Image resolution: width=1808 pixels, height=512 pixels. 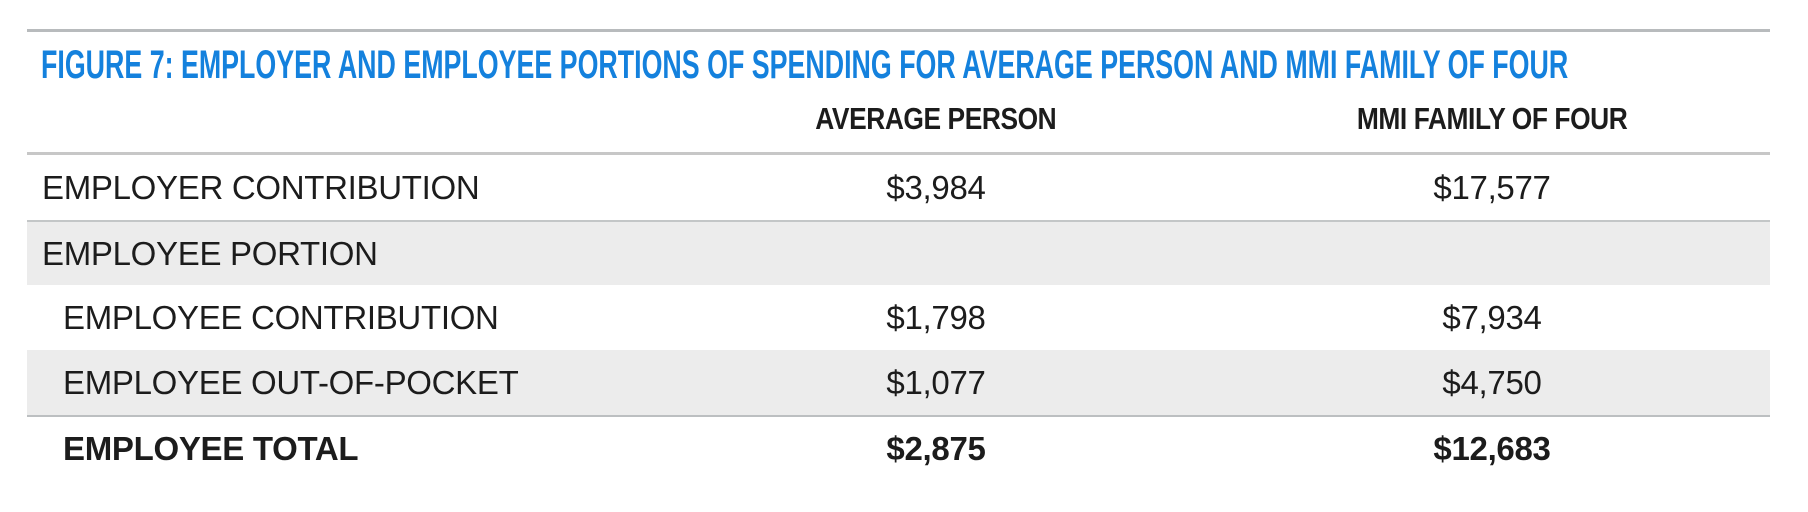 What do you see at coordinates (1492, 317) in the screenshot?
I see `row-value-mmi-family: $7,934` at bounding box center [1492, 317].